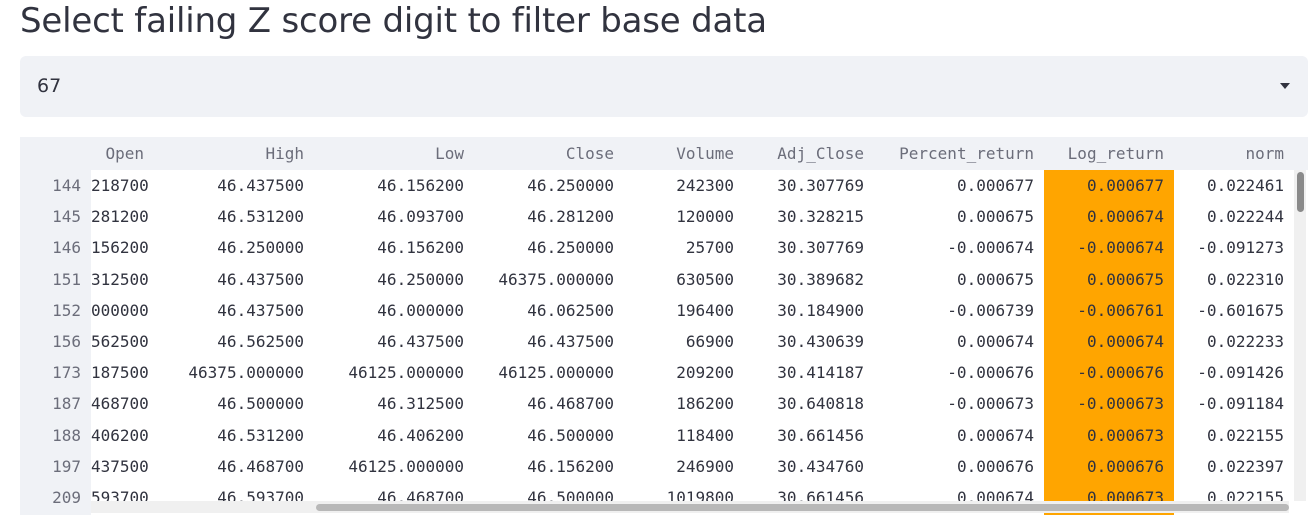 The height and width of the screenshot is (528, 1313). What do you see at coordinates (709, 248) in the screenshot?
I see `cell-volume: 25700` at bounding box center [709, 248].